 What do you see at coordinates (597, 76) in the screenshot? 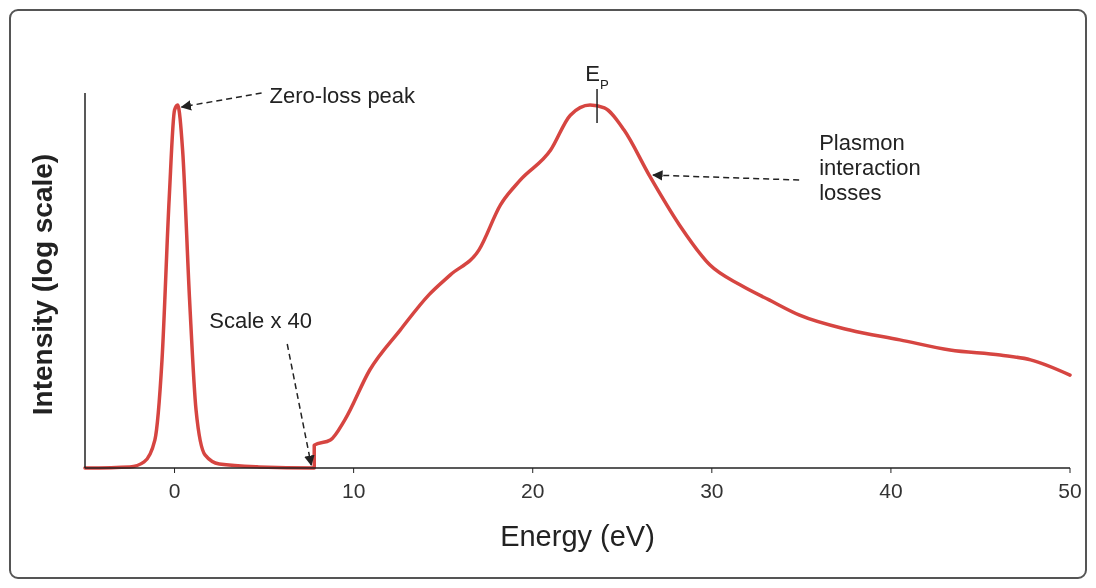
I see `annotation: E$_{P}$` at bounding box center [597, 76].